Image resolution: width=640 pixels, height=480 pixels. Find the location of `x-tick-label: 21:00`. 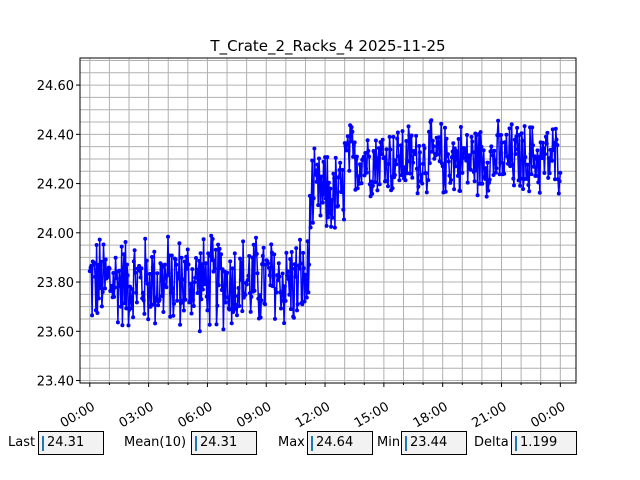

x-tick-label: 21:00 is located at coordinates (490, 415).